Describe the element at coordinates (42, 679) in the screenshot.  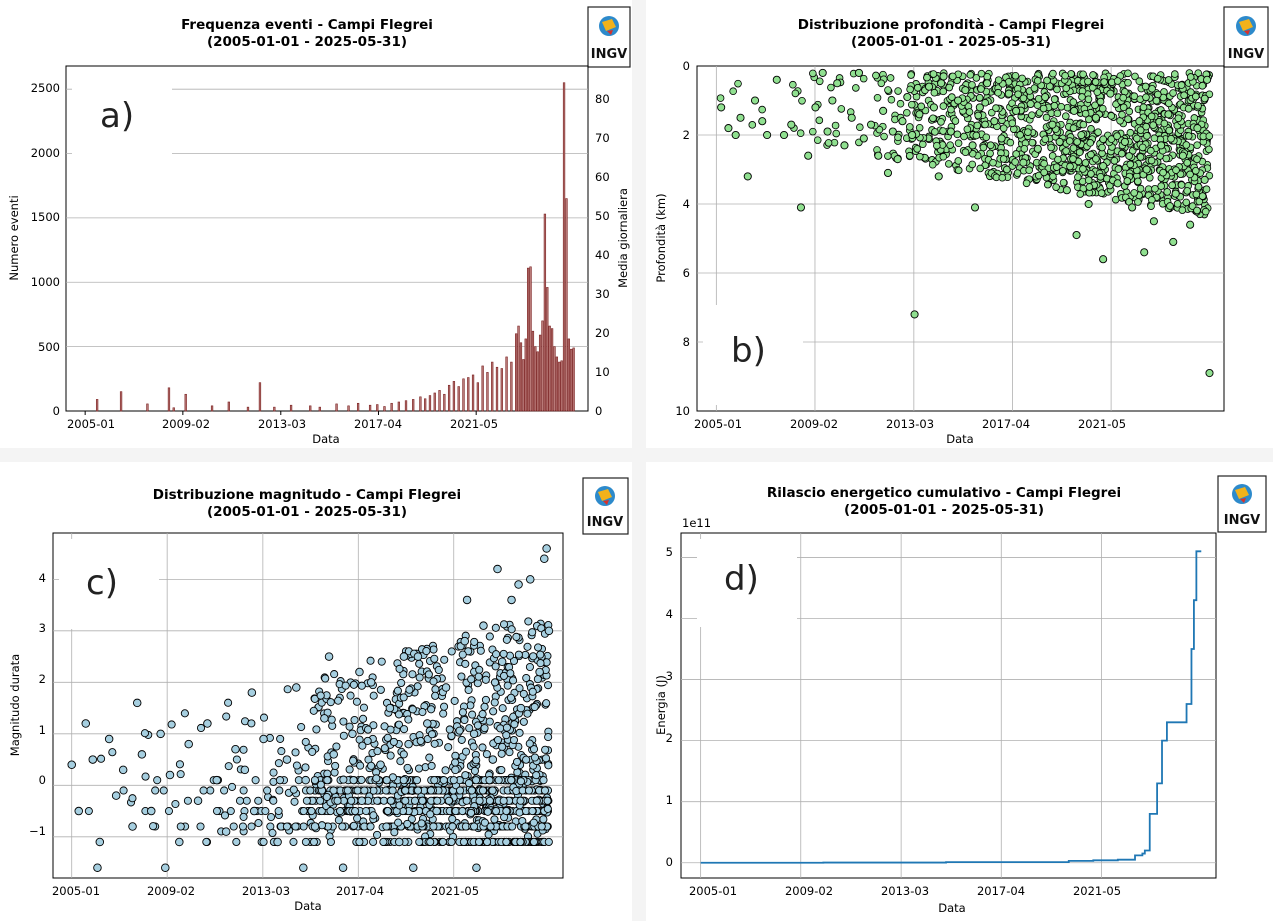
I see `panel-c-ytick-2: 2` at that location.